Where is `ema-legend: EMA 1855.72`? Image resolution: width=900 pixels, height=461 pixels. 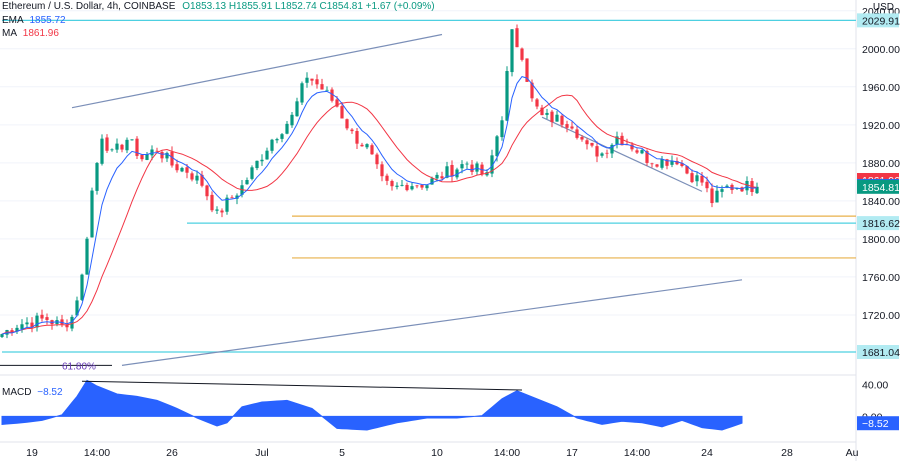 ema-legend: EMA 1855.72 is located at coordinates (34, 20).